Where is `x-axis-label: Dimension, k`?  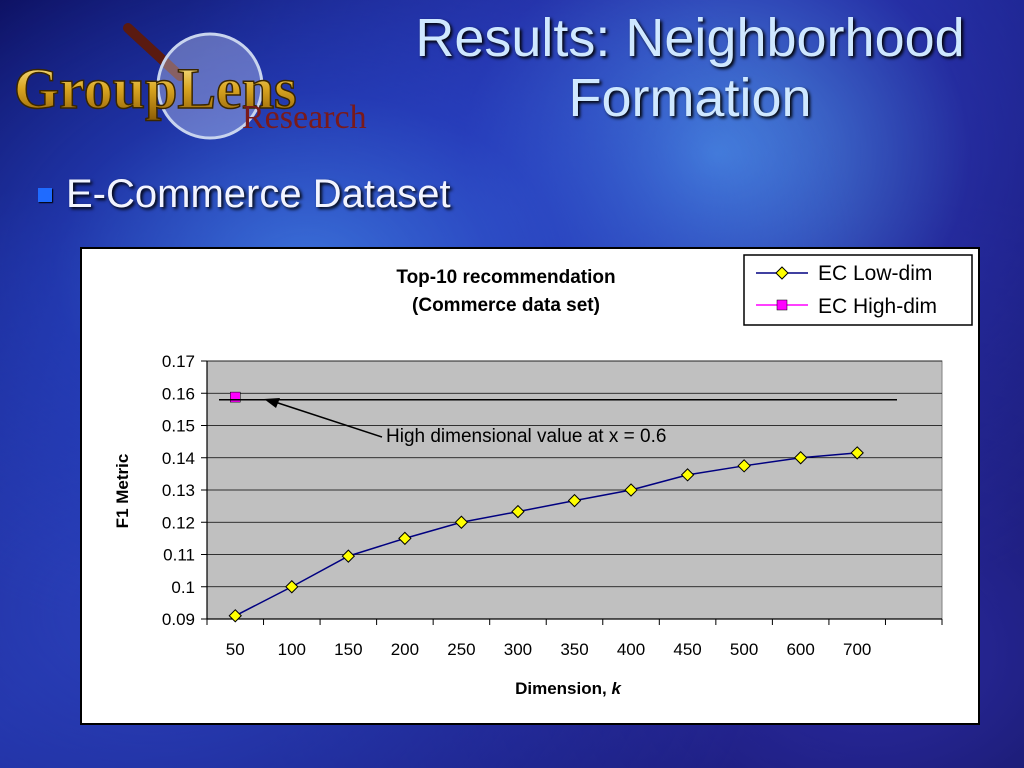 x-axis-label: Dimension, k is located at coordinates (568, 688).